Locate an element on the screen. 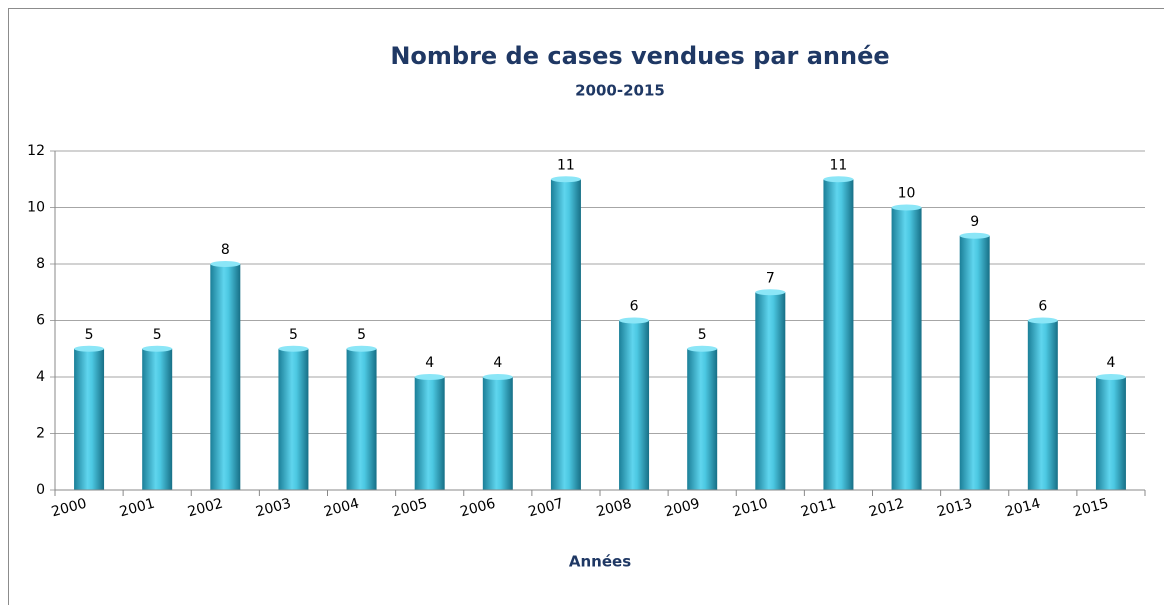  x-tick-label: 2000 is located at coordinates (69, 508).